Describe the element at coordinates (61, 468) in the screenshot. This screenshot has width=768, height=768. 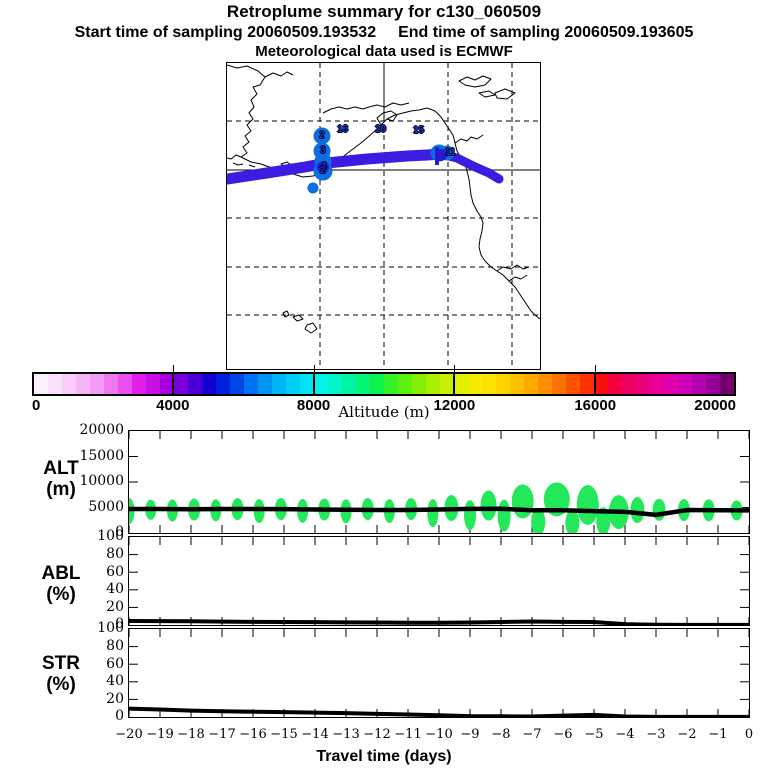
I see `alt-label: ALT` at that location.